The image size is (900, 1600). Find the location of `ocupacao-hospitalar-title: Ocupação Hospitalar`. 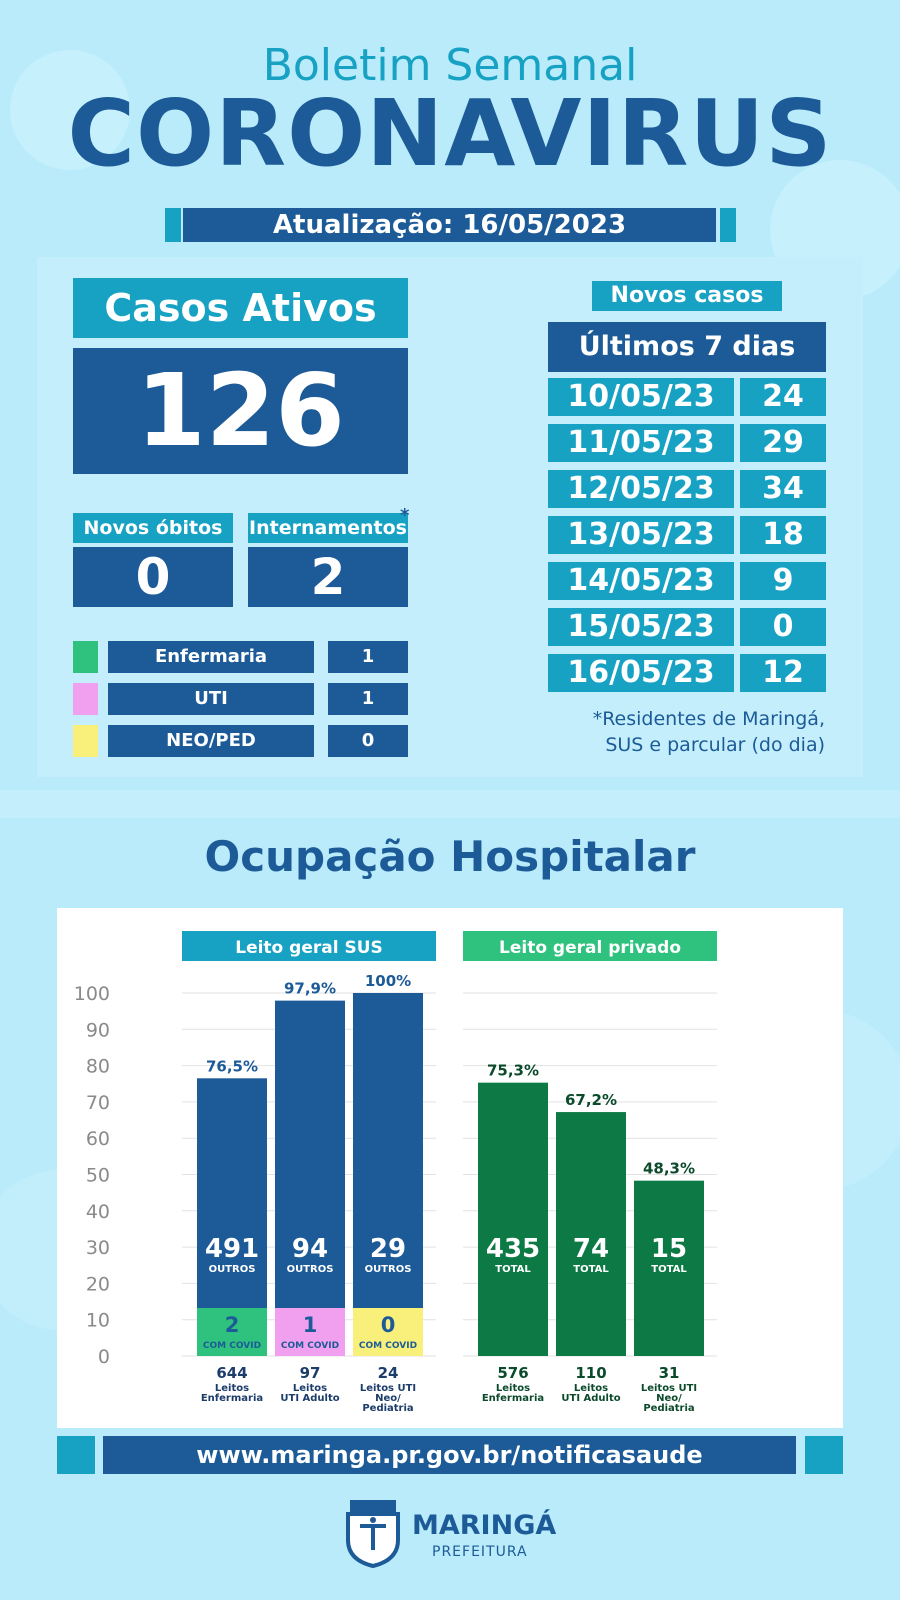

ocupacao-hospitalar-title: Ocupação Hospitalar is located at coordinates (450, 856).